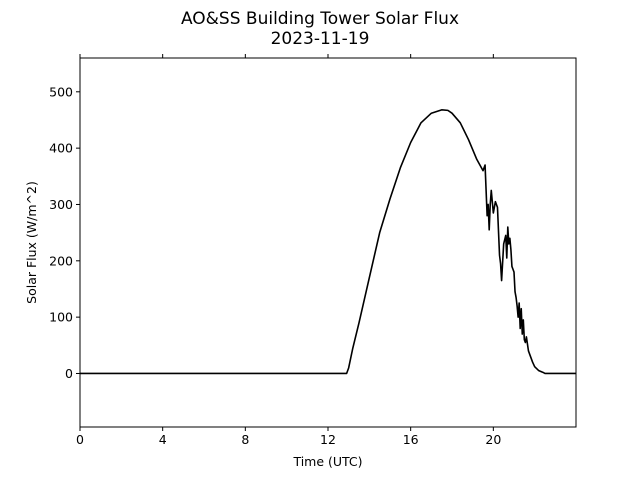 The width and height of the screenshot is (640, 480). What do you see at coordinates (320, 39) in the screenshot?
I see `chart-subtitle: 2023-11-19` at bounding box center [320, 39].